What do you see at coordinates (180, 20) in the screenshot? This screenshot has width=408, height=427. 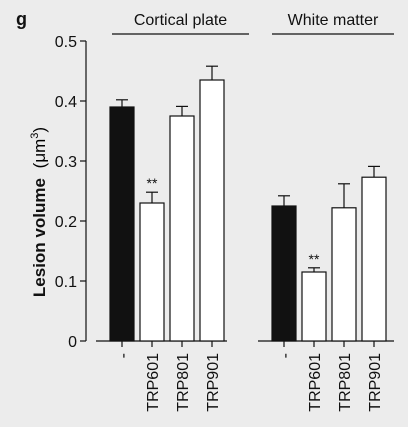 I see `group-label: Cortical plate` at bounding box center [180, 20].